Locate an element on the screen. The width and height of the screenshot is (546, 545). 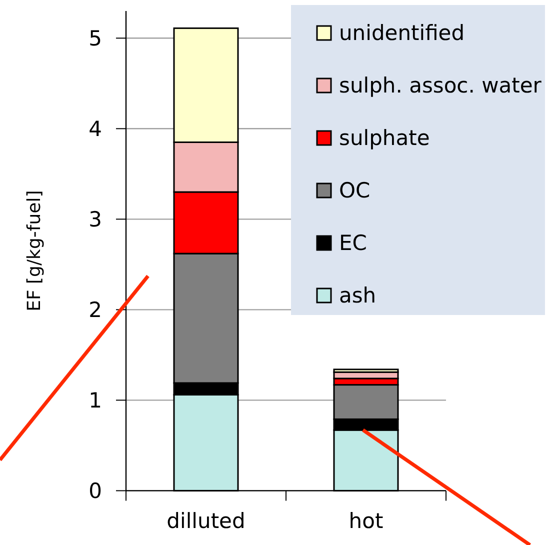
legend-label: sulph. assoc. water is located at coordinates (440, 86).